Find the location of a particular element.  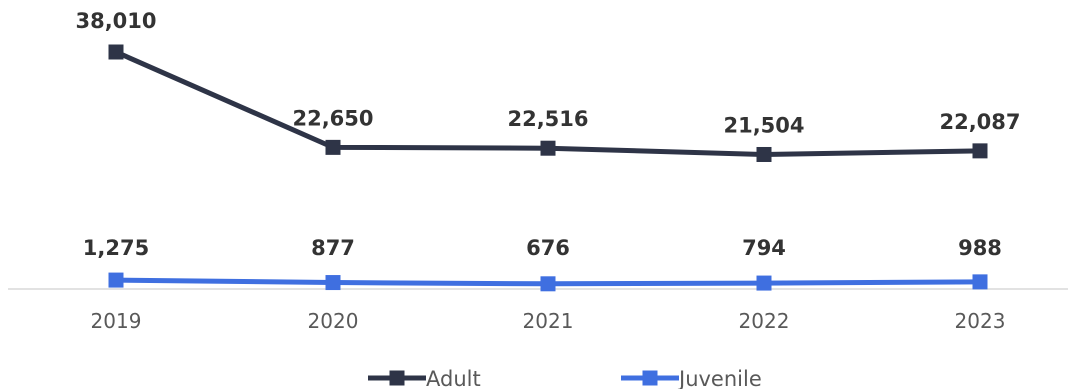

marker-adult-2022 is located at coordinates (764, 154).